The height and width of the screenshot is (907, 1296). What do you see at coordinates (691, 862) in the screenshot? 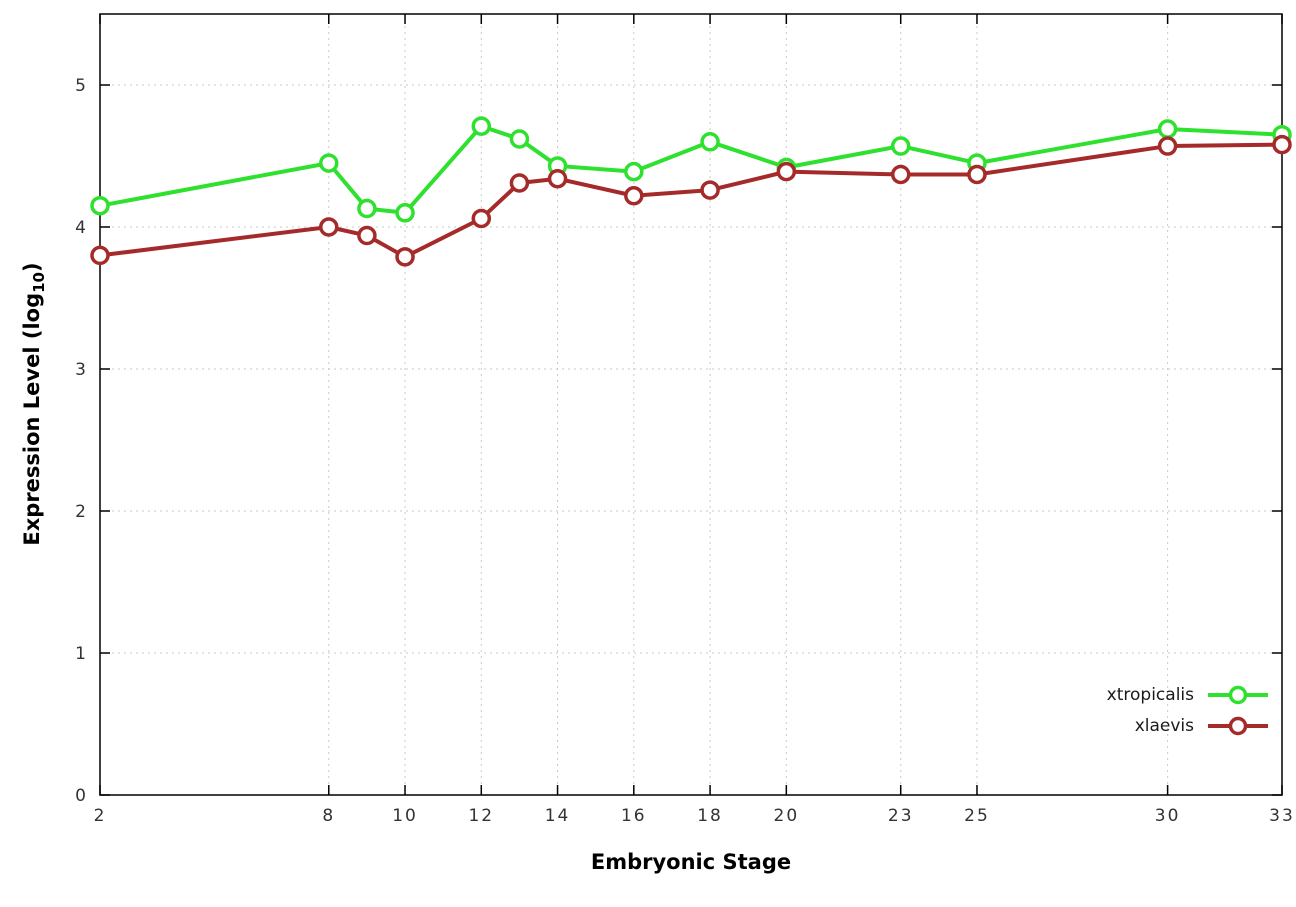
I see `x-axis-title: Embryonic Stage` at bounding box center [691, 862].